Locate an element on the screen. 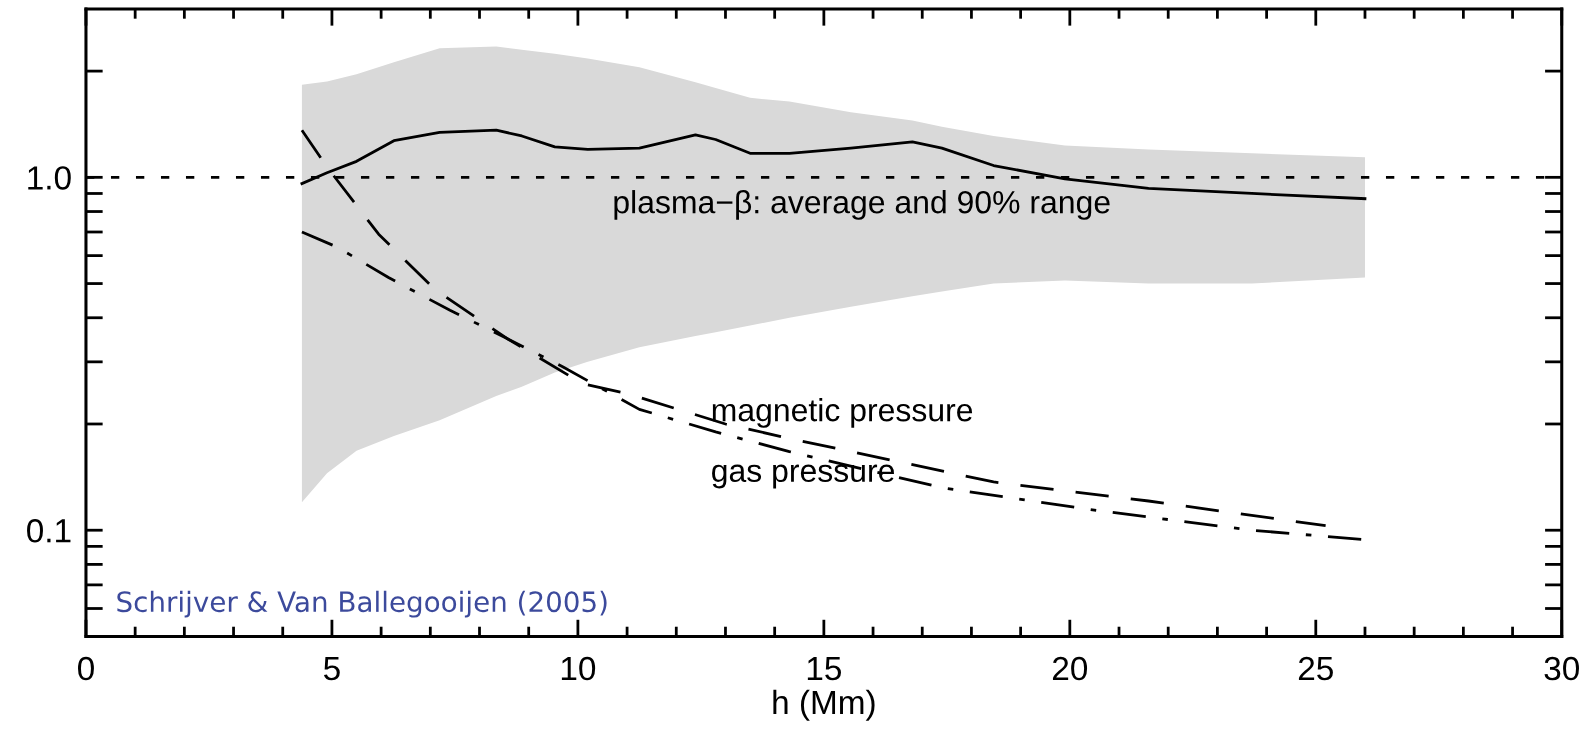  x-axis-title: h (Mm) is located at coordinates (824, 705).